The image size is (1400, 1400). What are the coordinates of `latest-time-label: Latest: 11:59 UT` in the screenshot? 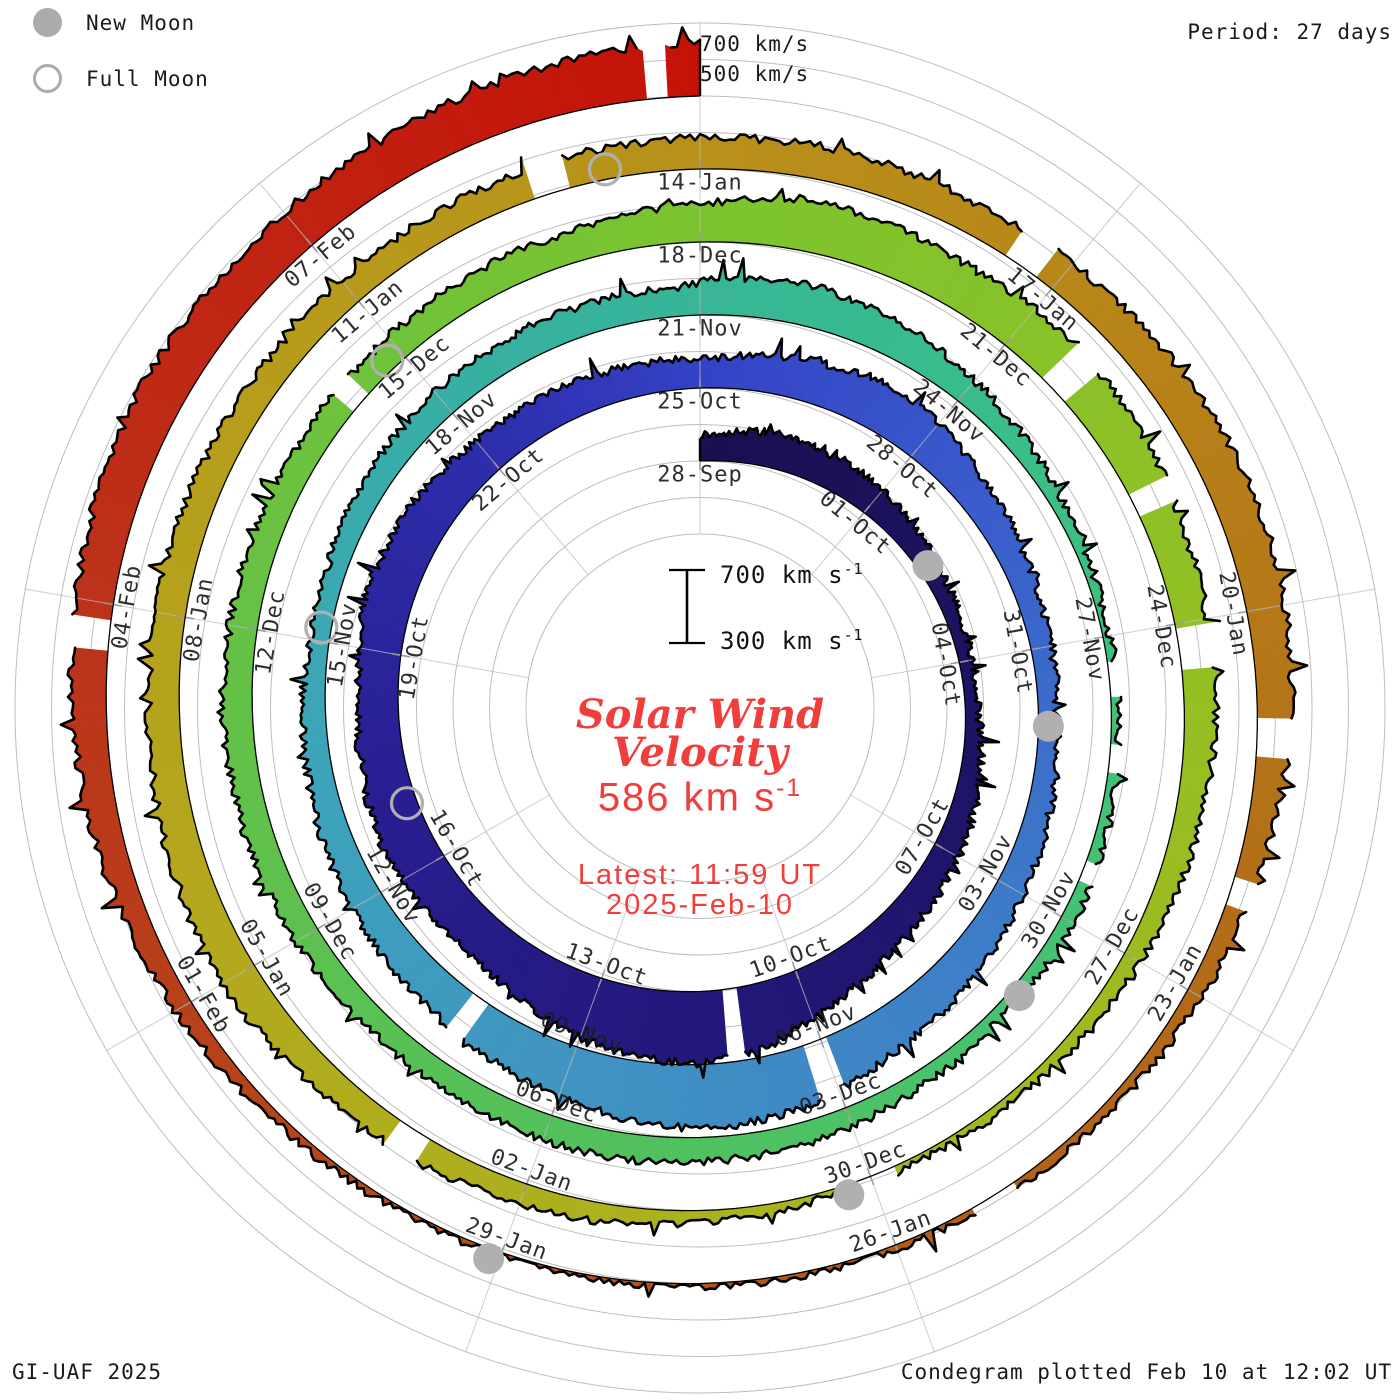 It's located at (700, 875).